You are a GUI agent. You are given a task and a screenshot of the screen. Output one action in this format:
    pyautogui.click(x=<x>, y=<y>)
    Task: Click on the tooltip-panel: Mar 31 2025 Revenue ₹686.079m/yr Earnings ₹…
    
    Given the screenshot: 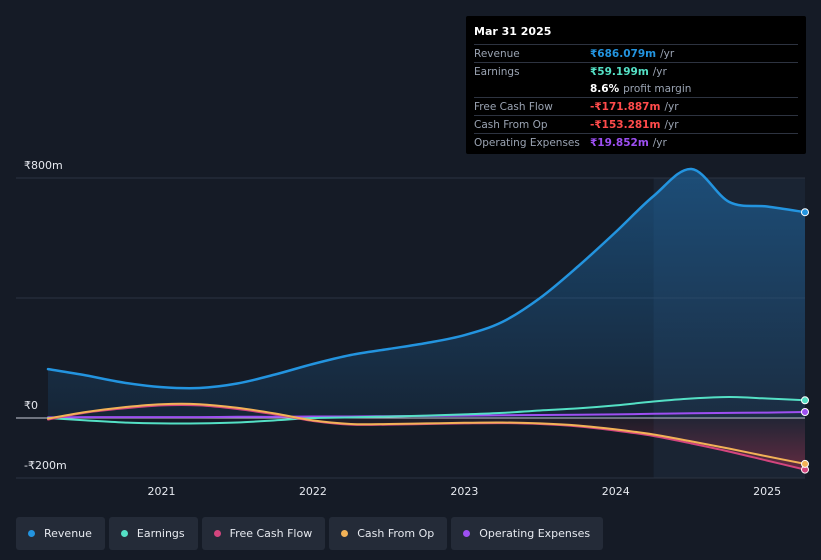 What is the action you would take?
    pyautogui.click(x=636, y=85)
    